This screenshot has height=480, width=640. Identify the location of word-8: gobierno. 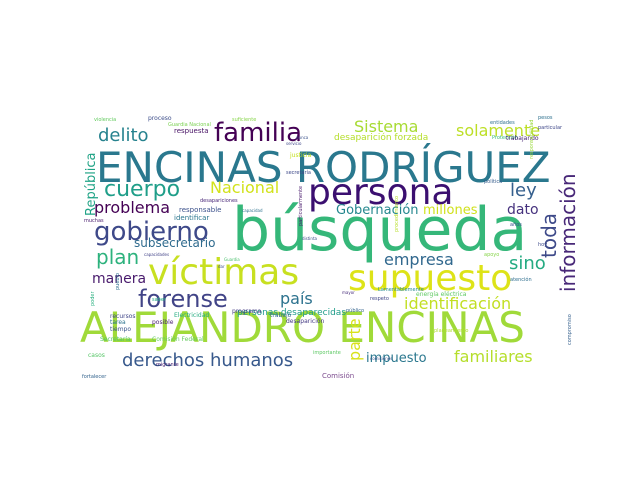
(151, 232).